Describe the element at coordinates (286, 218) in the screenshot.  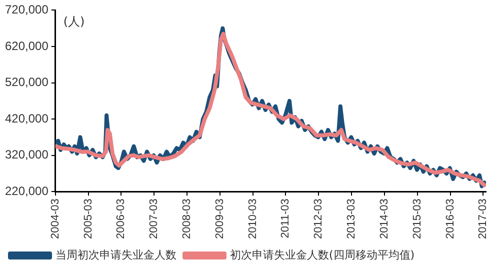
I see `x-tick-label: 2011-03` at that location.